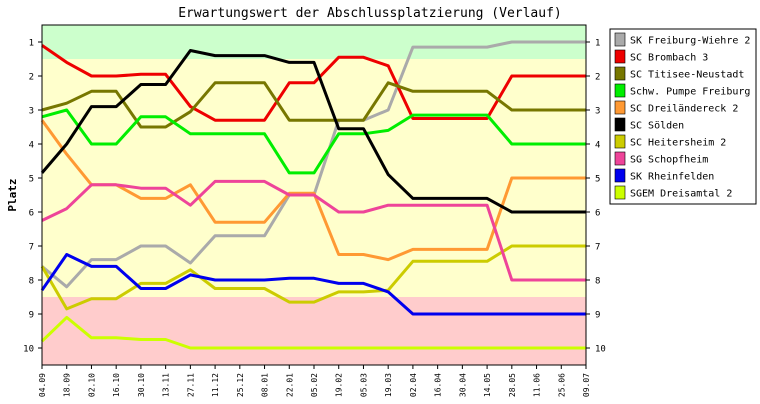 The height and width of the screenshot is (404, 760). What do you see at coordinates (690, 41) in the screenshot?
I see `legend-entry: SK Freiburg-Wiehre 2` at bounding box center [690, 41].